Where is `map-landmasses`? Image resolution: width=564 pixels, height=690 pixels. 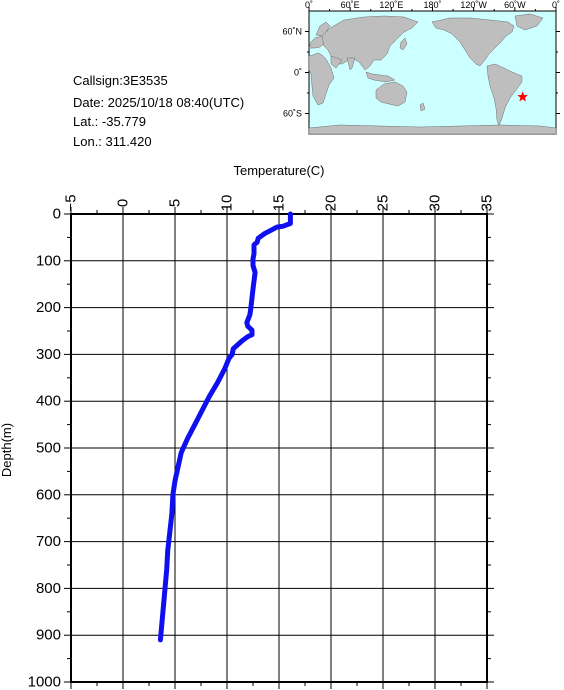
map-landmasses is located at coordinates (432, 74).